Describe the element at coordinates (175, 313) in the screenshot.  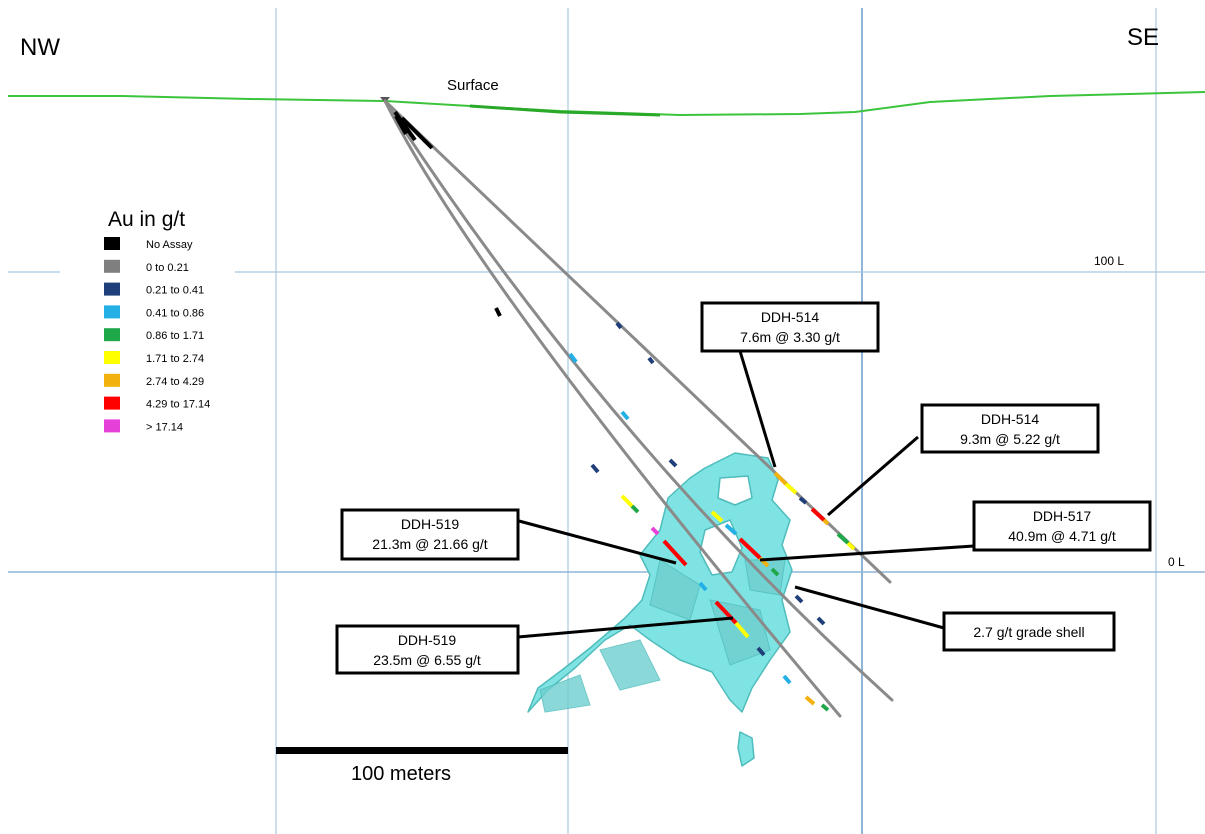
I see `legend-label: 0.41 to 0.86` at that location.